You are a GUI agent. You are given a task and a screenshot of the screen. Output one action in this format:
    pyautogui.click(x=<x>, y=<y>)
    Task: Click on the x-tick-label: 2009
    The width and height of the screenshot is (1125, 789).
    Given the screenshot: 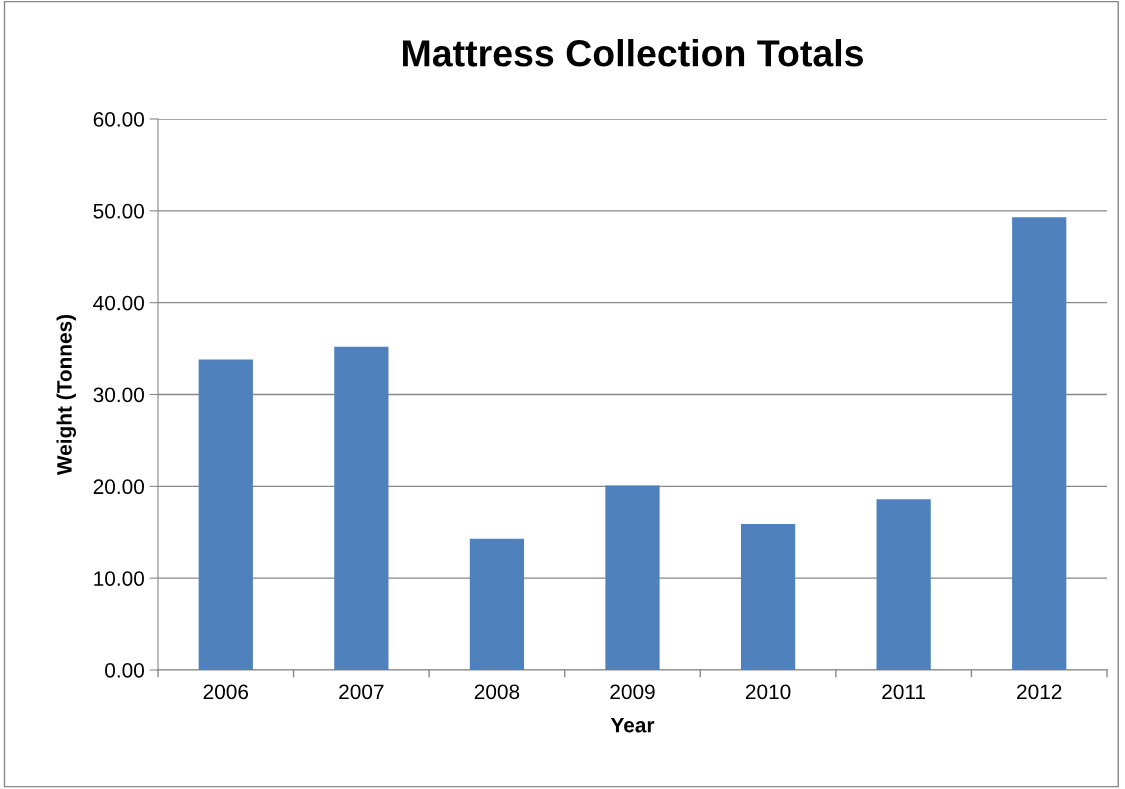 What is the action you would take?
    pyautogui.click(x=632, y=692)
    